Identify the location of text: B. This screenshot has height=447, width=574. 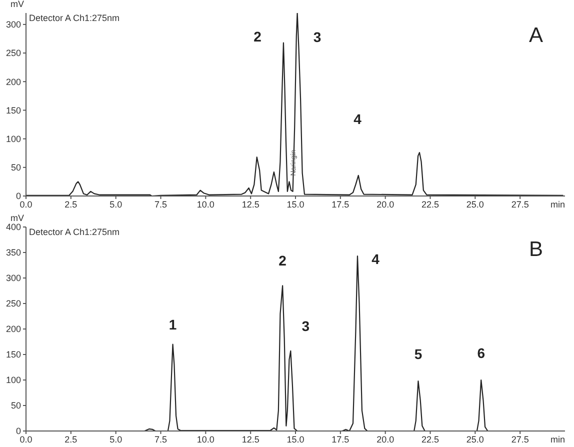
(535, 249).